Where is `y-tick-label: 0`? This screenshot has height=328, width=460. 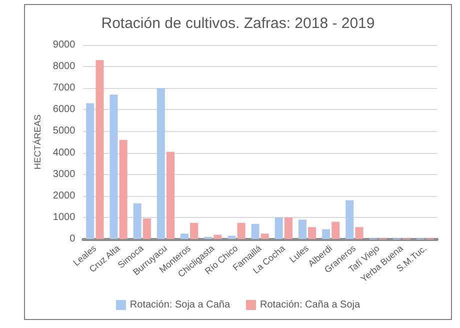 y-tick-label: 0 is located at coordinates (73, 239).